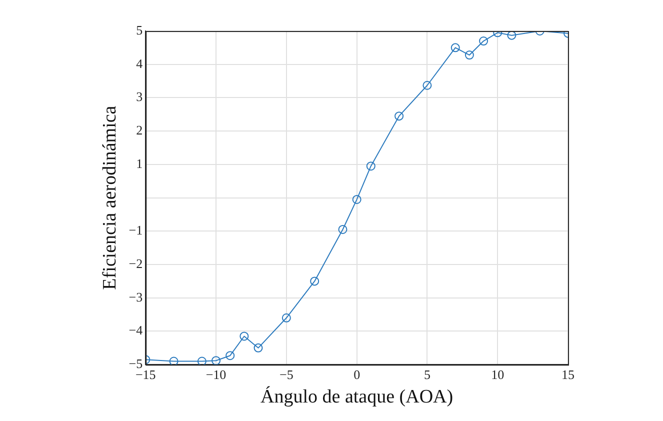 This screenshot has height=421, width=663. Describe the element at coordinates (139, 130) in the screenshot. I see `y-tick-label: 2` at that location.